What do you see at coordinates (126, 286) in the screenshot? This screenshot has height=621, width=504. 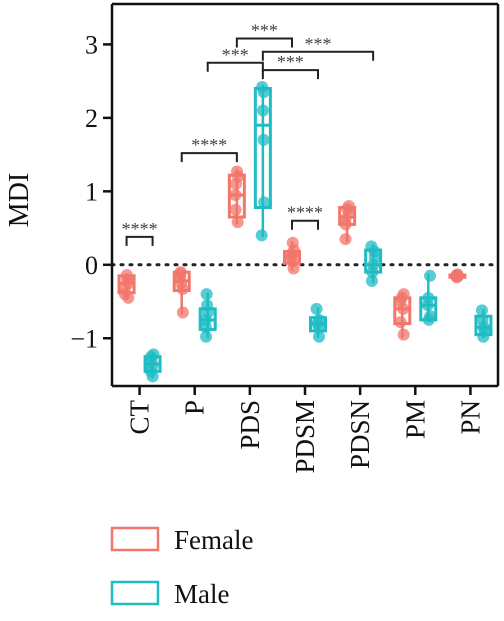 I see `box-female-ct` at bounding box center [126, 286].